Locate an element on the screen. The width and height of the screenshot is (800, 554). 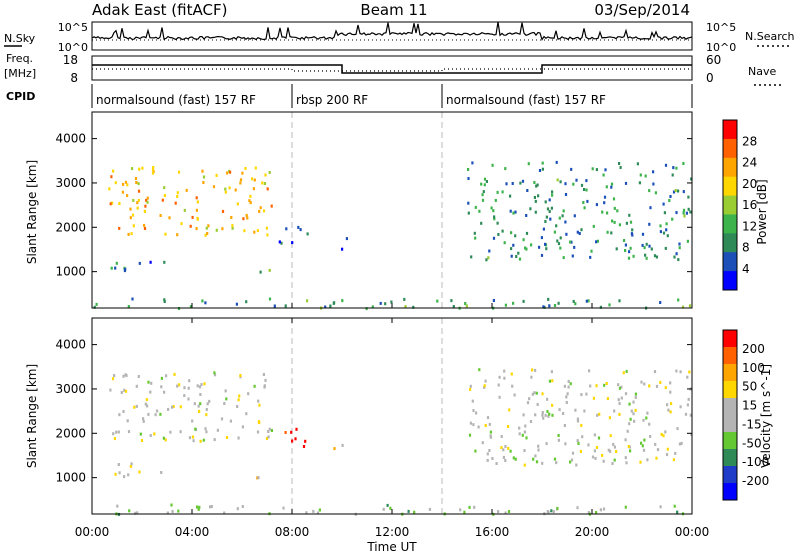
y-tick-label: 3000 is located at coordinates (70, 183).